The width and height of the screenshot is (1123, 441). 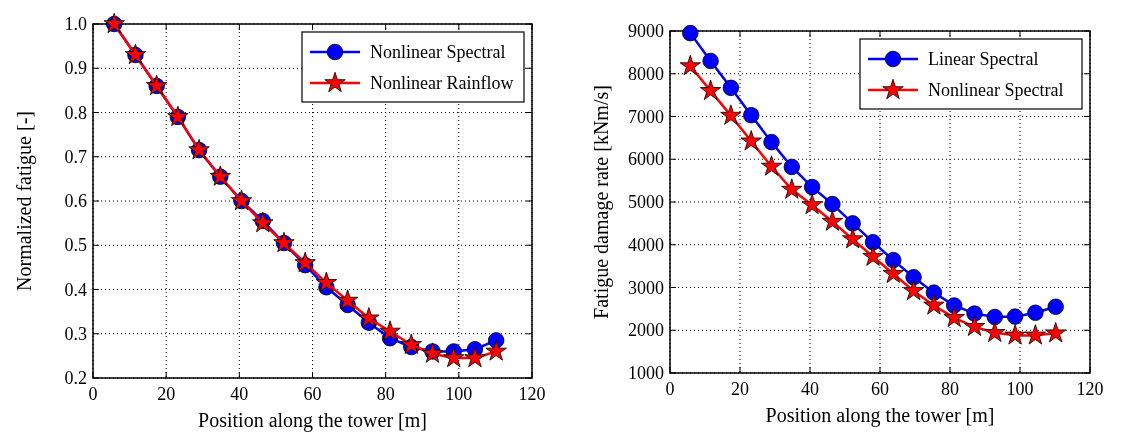 What do you see at coordinates (75, 24) in the screenshot?
I see `y-tick-label: 1.0` at bounding box center [75, 24].